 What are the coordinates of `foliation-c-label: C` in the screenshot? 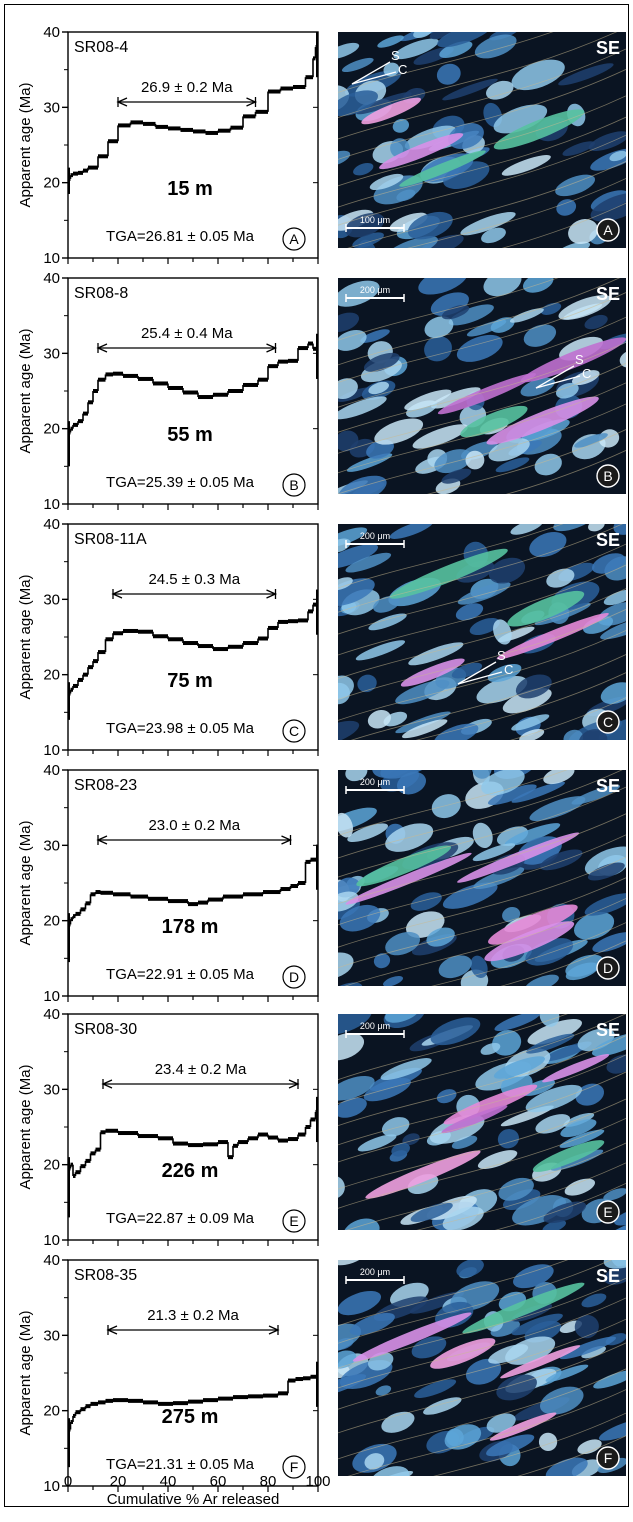 It's located at (508, 669).